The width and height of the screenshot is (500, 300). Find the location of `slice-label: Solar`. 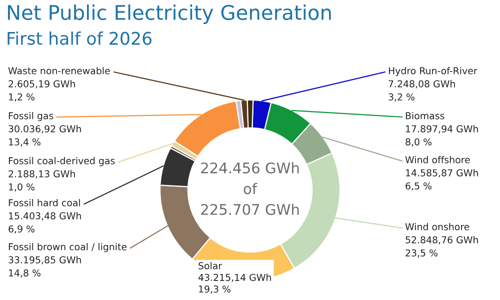

slice-label: Solar is located at coordinates (210, 266).